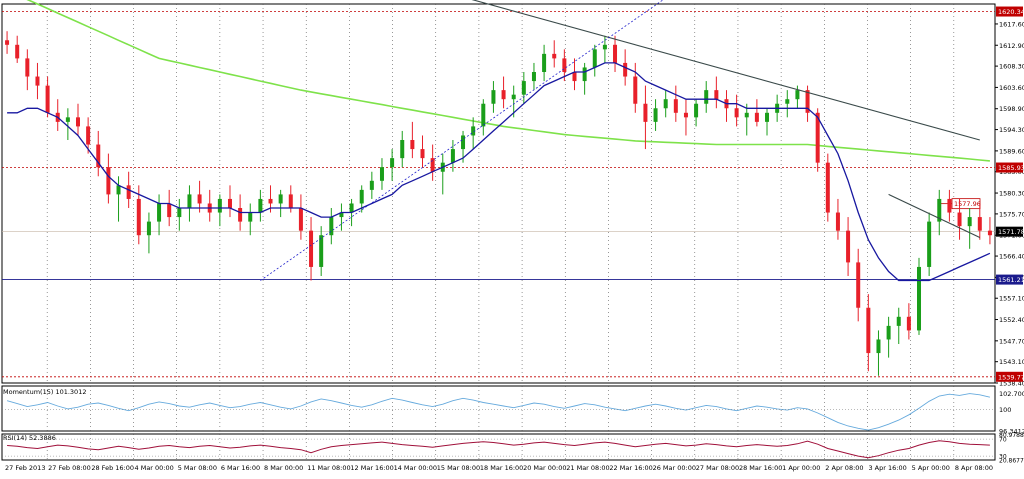 This screenshot has width=1024, height=479. I want to click on time-axis-label: 11 Mar 08:00, so click(328, 468).